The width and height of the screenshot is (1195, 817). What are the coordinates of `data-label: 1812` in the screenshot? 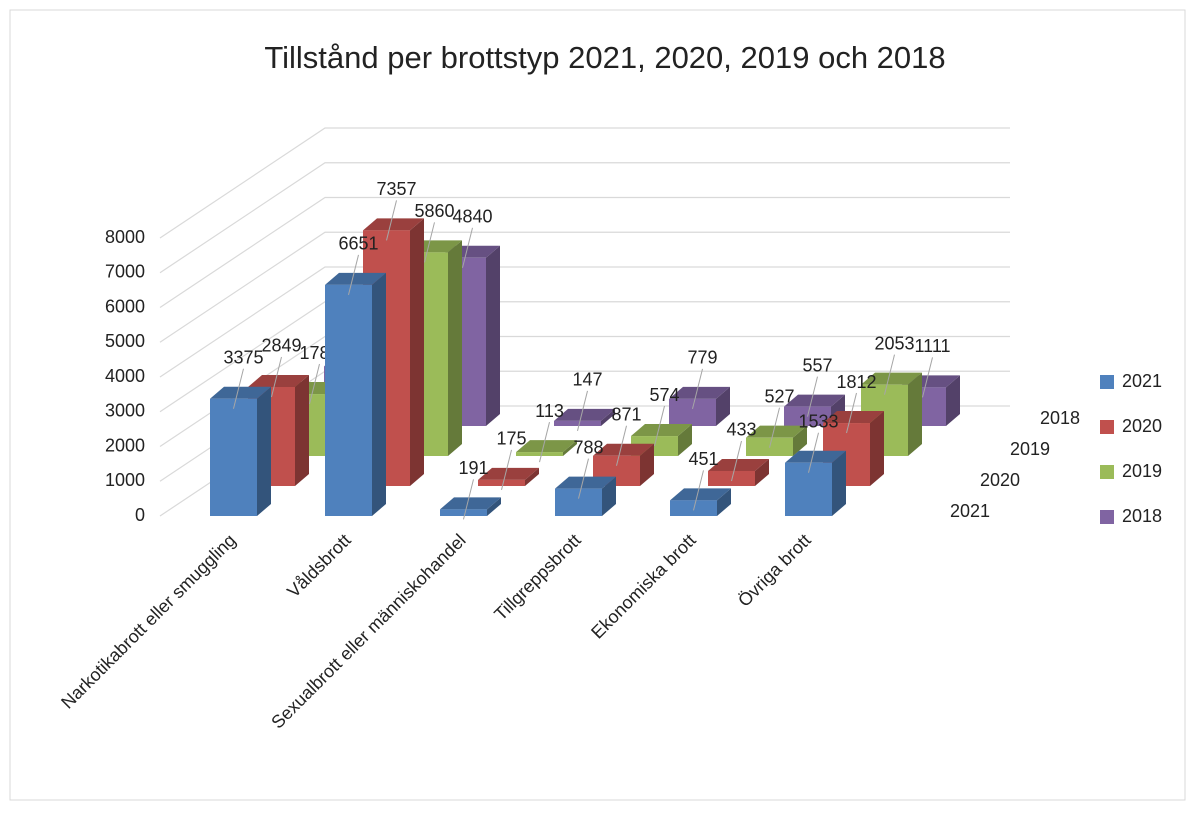 It's located at (856, 382).